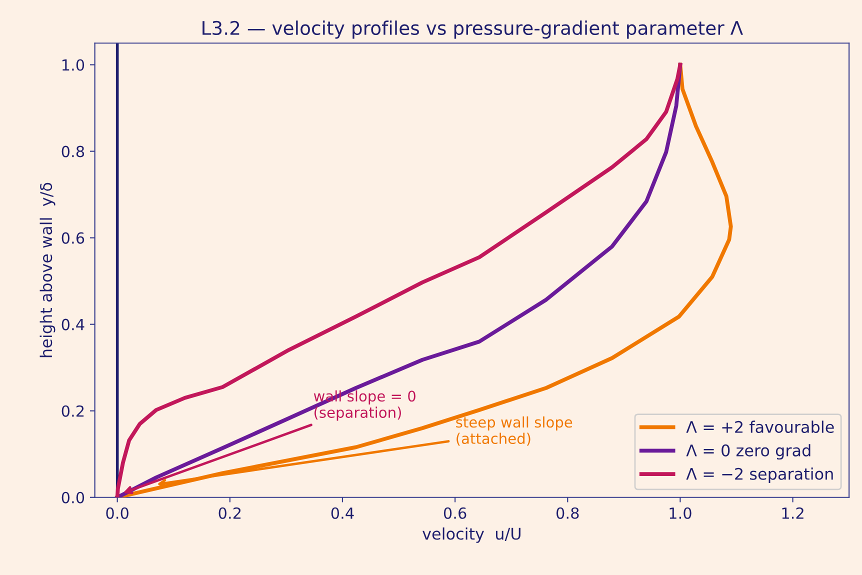 The height and width of the screenshot is (575, 862). Describe the element at coordinates (73, 324) in the screenshot. I see `y-tick-label: 0.4` at that location.